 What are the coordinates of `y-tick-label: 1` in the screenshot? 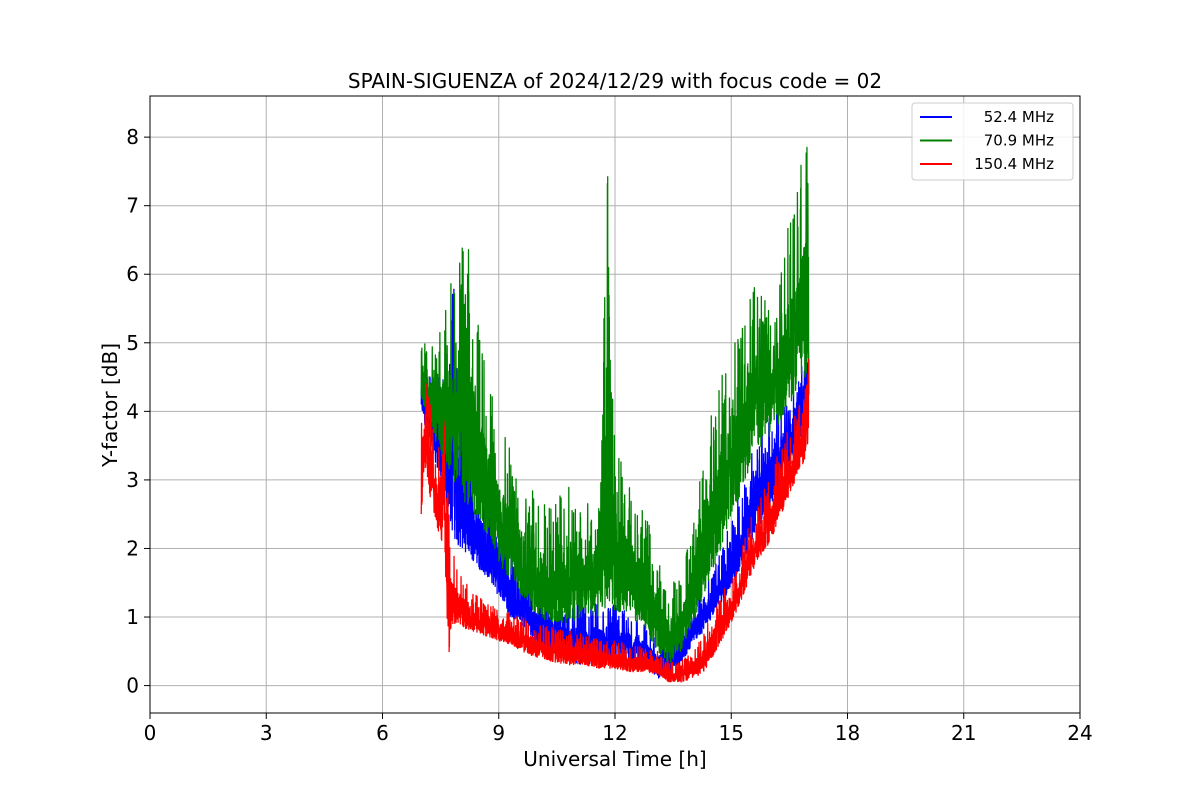 It's located at (132, 617).